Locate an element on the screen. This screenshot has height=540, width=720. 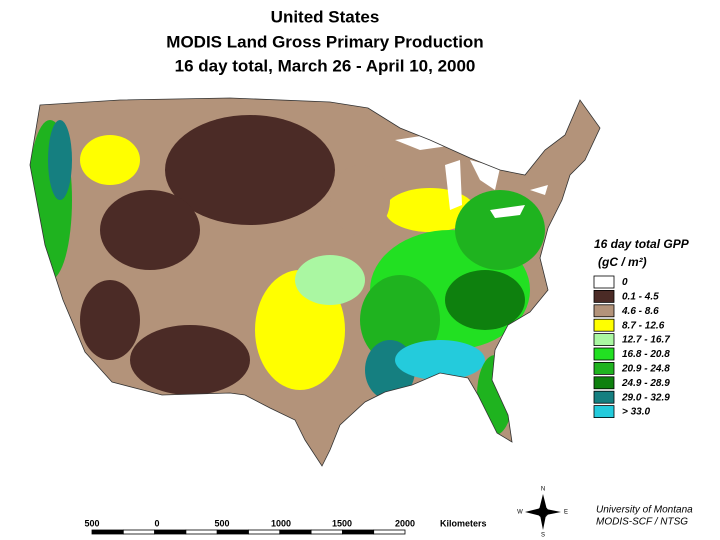
legend-label: 8.7 - 12.6 is located at coordinates (643, 325).